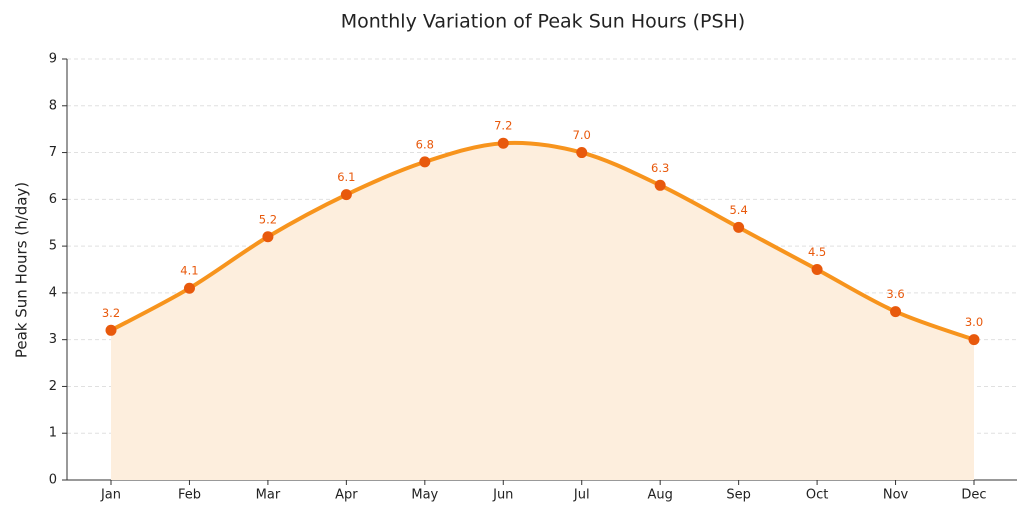 This screenshot has width=1030, height=515. I want to click on x-tick-label: Dec, so click(973, 495).